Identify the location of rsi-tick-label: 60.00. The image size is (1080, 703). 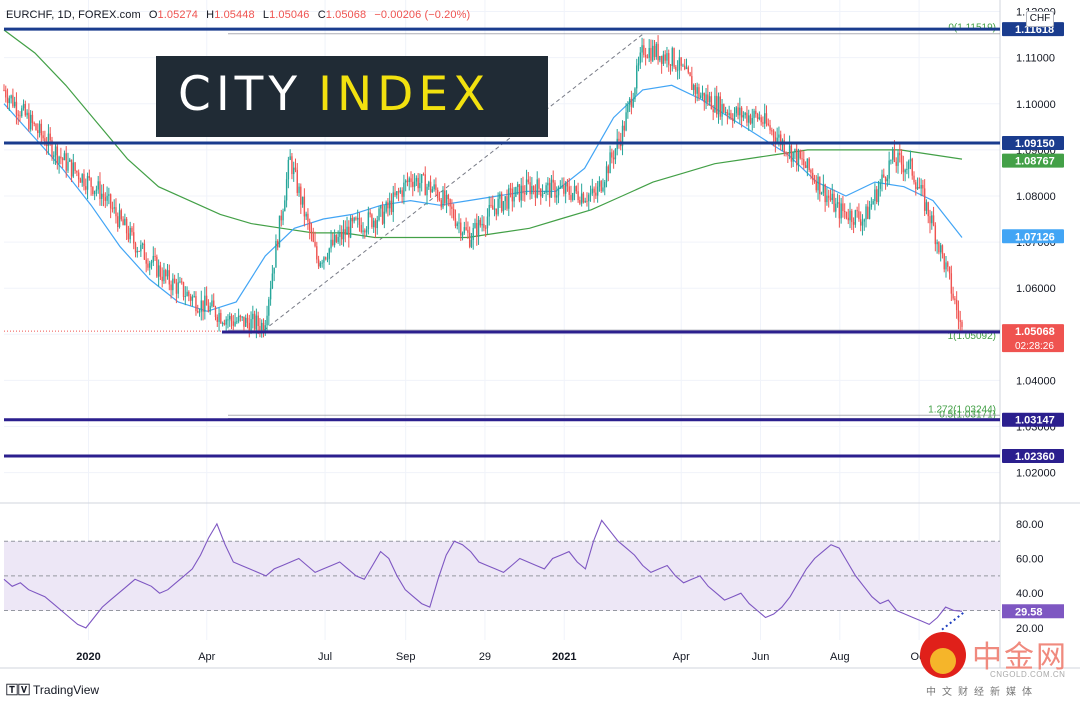
(1030, 560).